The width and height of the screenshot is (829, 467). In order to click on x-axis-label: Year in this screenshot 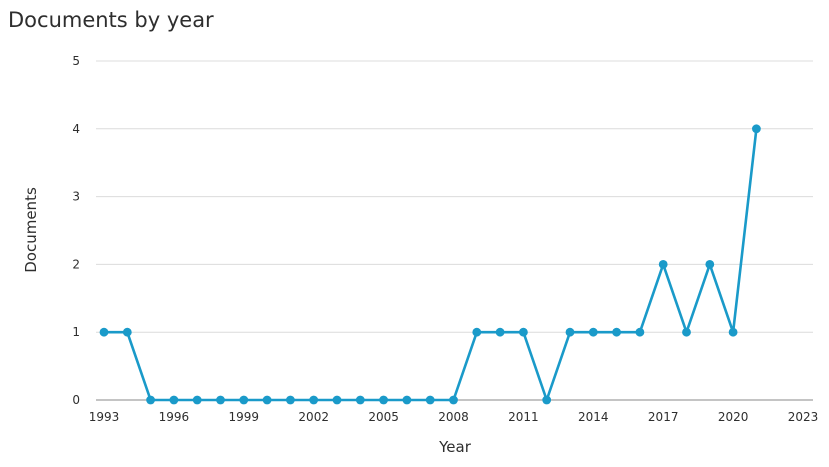, I will do `click(455, 447)`.